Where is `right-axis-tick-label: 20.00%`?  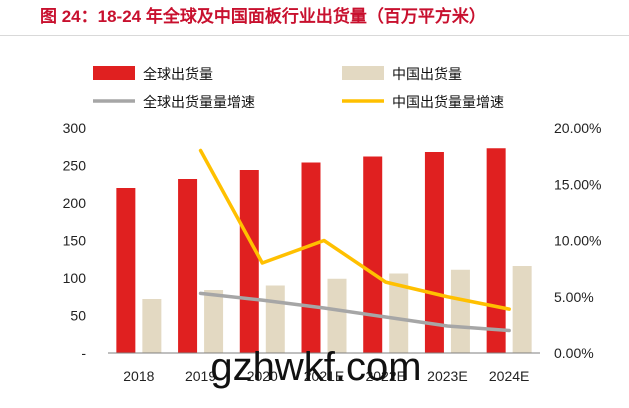
right-axis-tick-label: 20.00% is located at coordinates (577, 128).